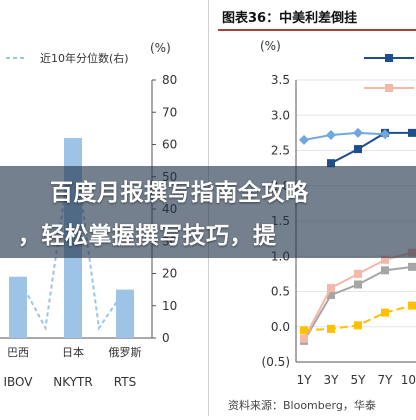 The width and height of the screenshot is (416, 420). Describe the element at coordinates (408, 380) in the screenshot. I see `x-tick-label: 10Y` at that location.